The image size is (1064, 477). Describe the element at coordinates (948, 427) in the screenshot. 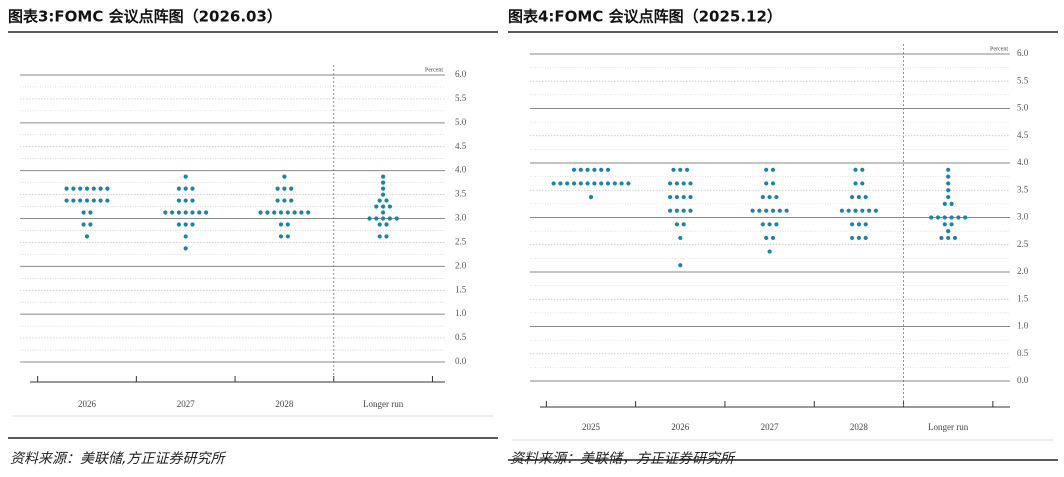

I see `x-tick-label: Longer run` at that location.